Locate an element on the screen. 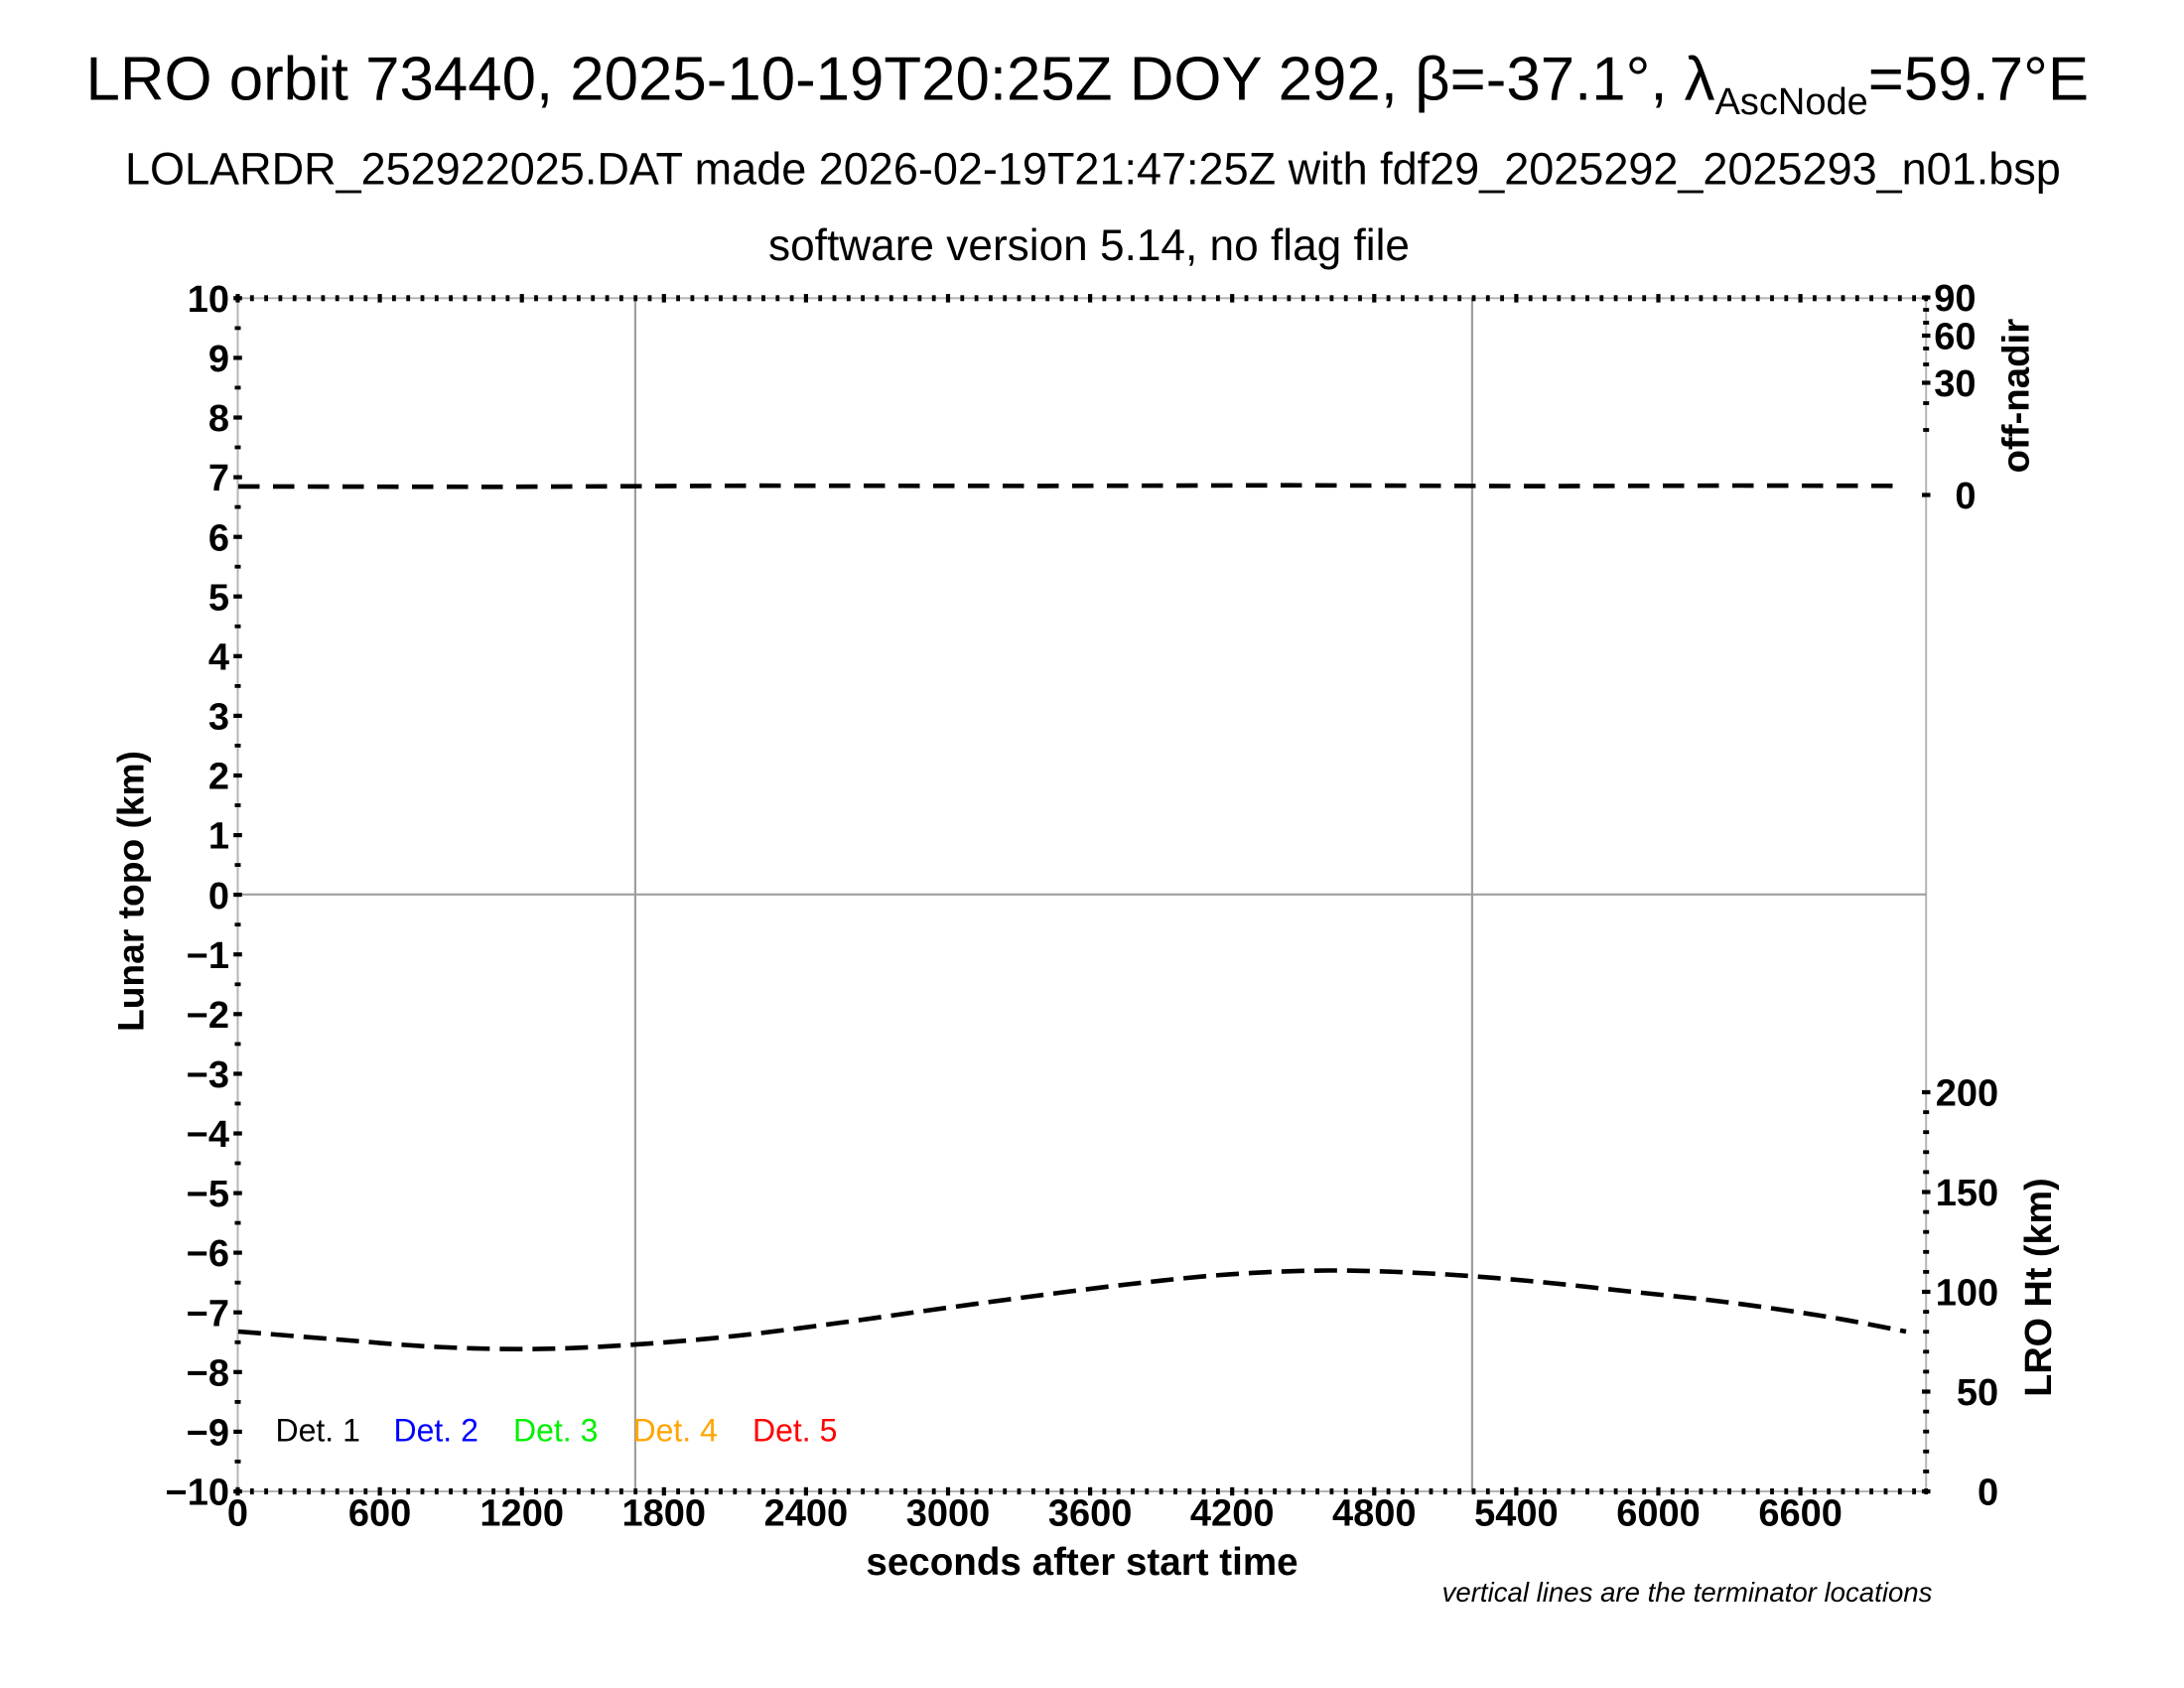 The height and width of the screenshot is (1688, 2184). svg-text: Det. 3 is located at coordinates (555, 1431).